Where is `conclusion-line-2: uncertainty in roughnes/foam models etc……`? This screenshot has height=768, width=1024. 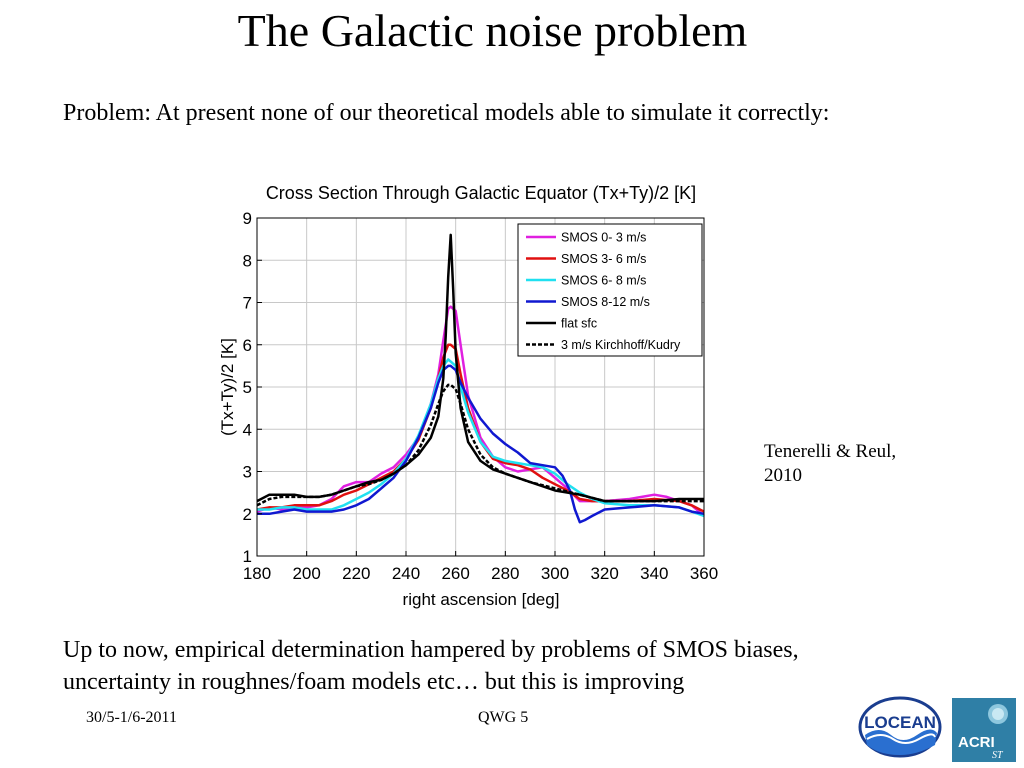
conclusion-line-2: uncertainty in roughnes/foam models etc…… is located at coordinates (374, 682).